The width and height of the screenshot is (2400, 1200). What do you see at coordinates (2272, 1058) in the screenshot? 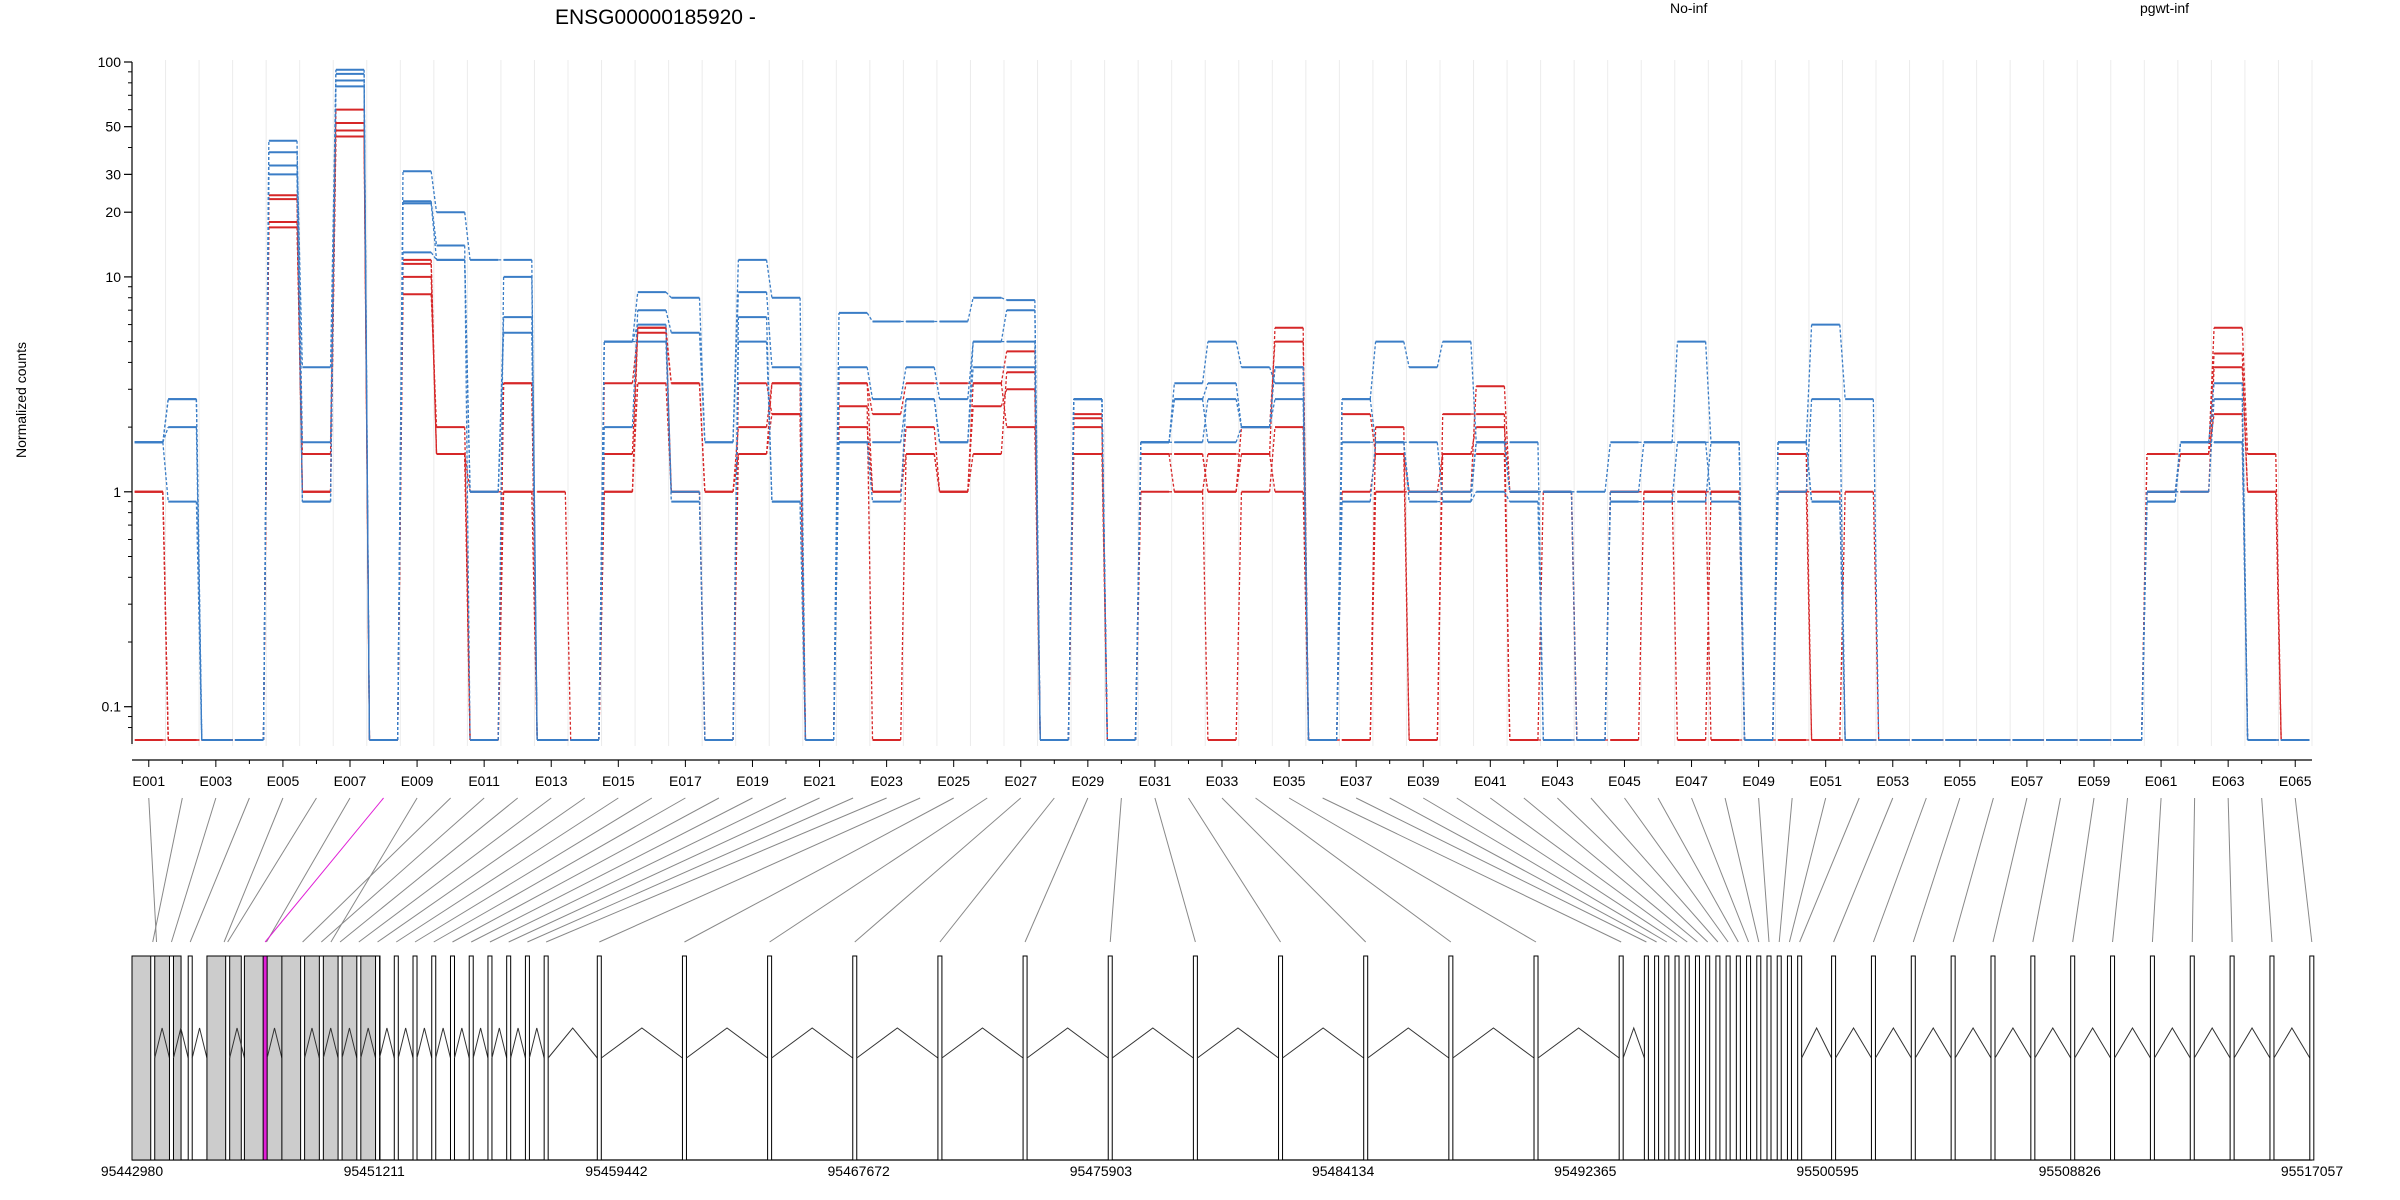
I see `exon-block-E064` at bounding box center [2272, 1058].